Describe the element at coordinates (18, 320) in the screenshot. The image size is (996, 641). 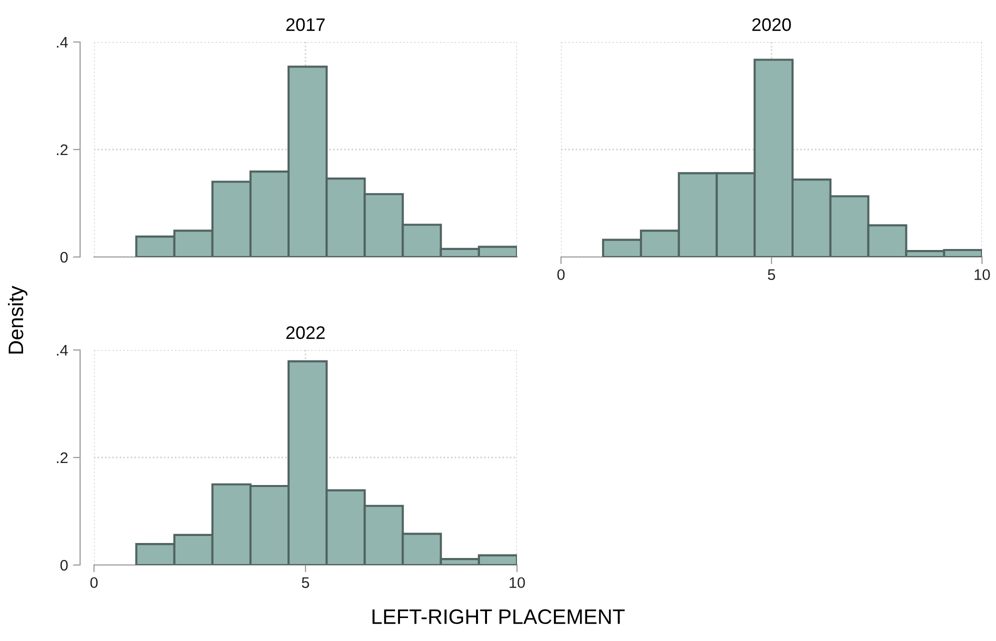
I see `y-axis-title: Density` at that location.